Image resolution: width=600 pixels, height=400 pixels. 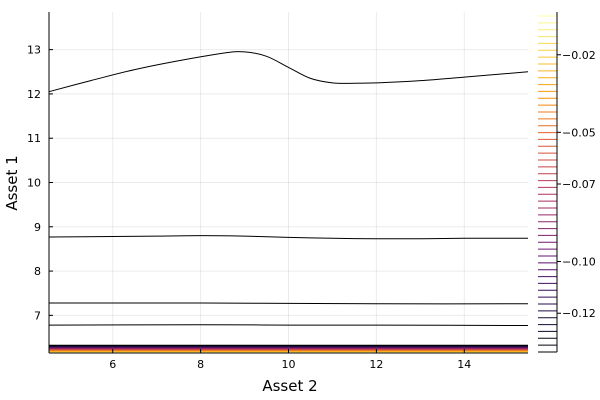 I want to click on y-tick-label: 12, so click(x=34, y=94).